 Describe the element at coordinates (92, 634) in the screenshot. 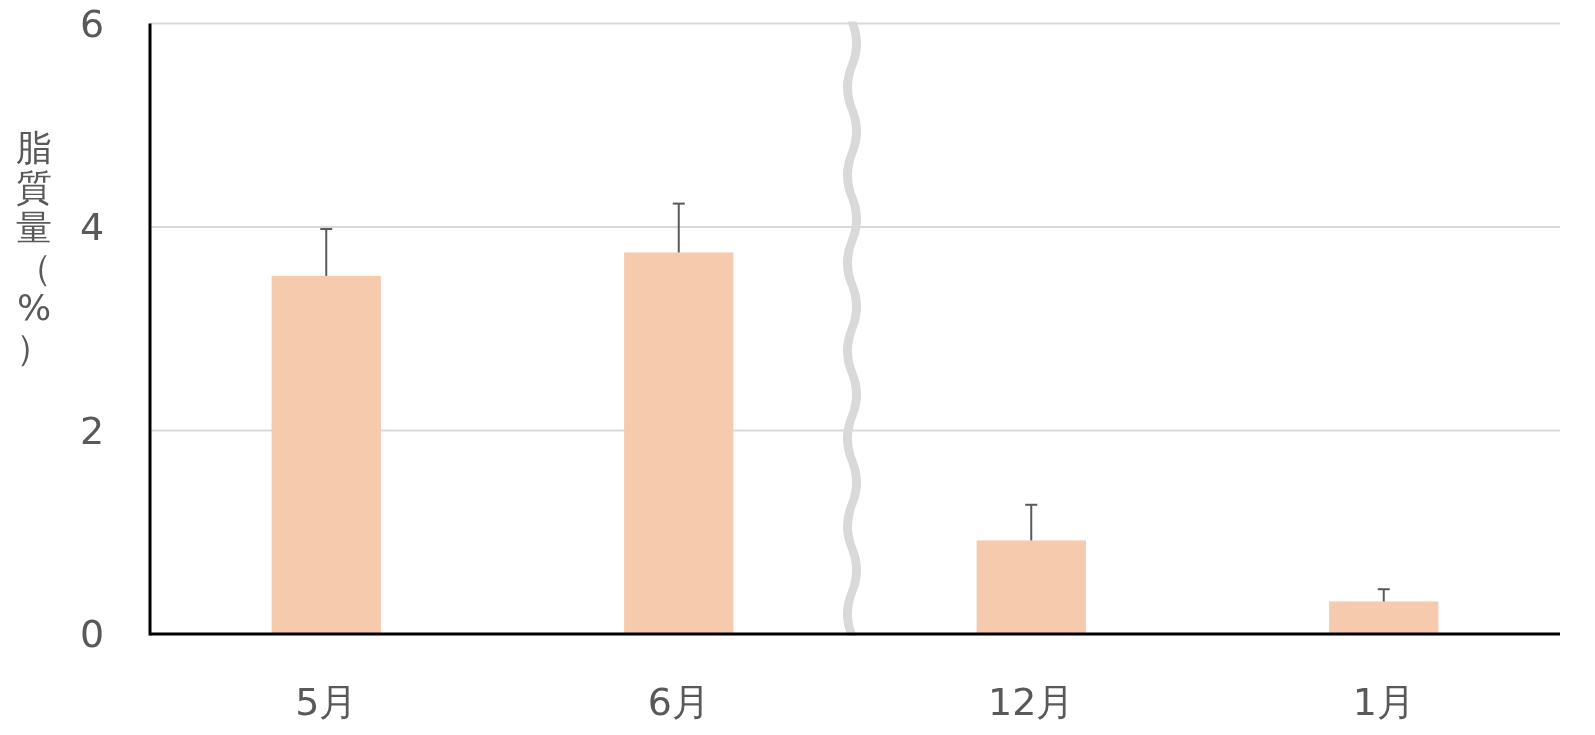

I see `y-tick-label: 0` at that location.